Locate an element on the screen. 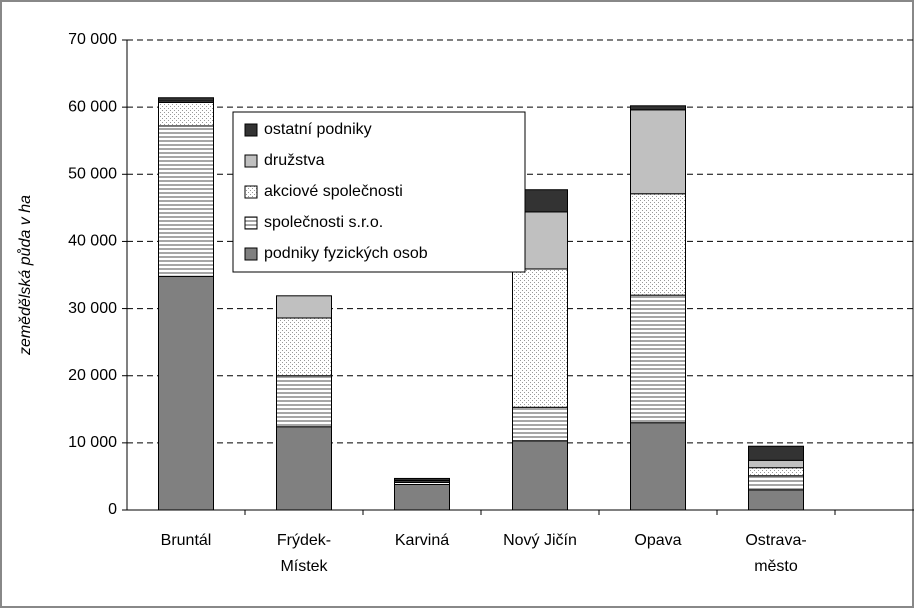 The image size is (914, 608). legend-label: podniky fyzických osob is located at coordinates (346, 253).